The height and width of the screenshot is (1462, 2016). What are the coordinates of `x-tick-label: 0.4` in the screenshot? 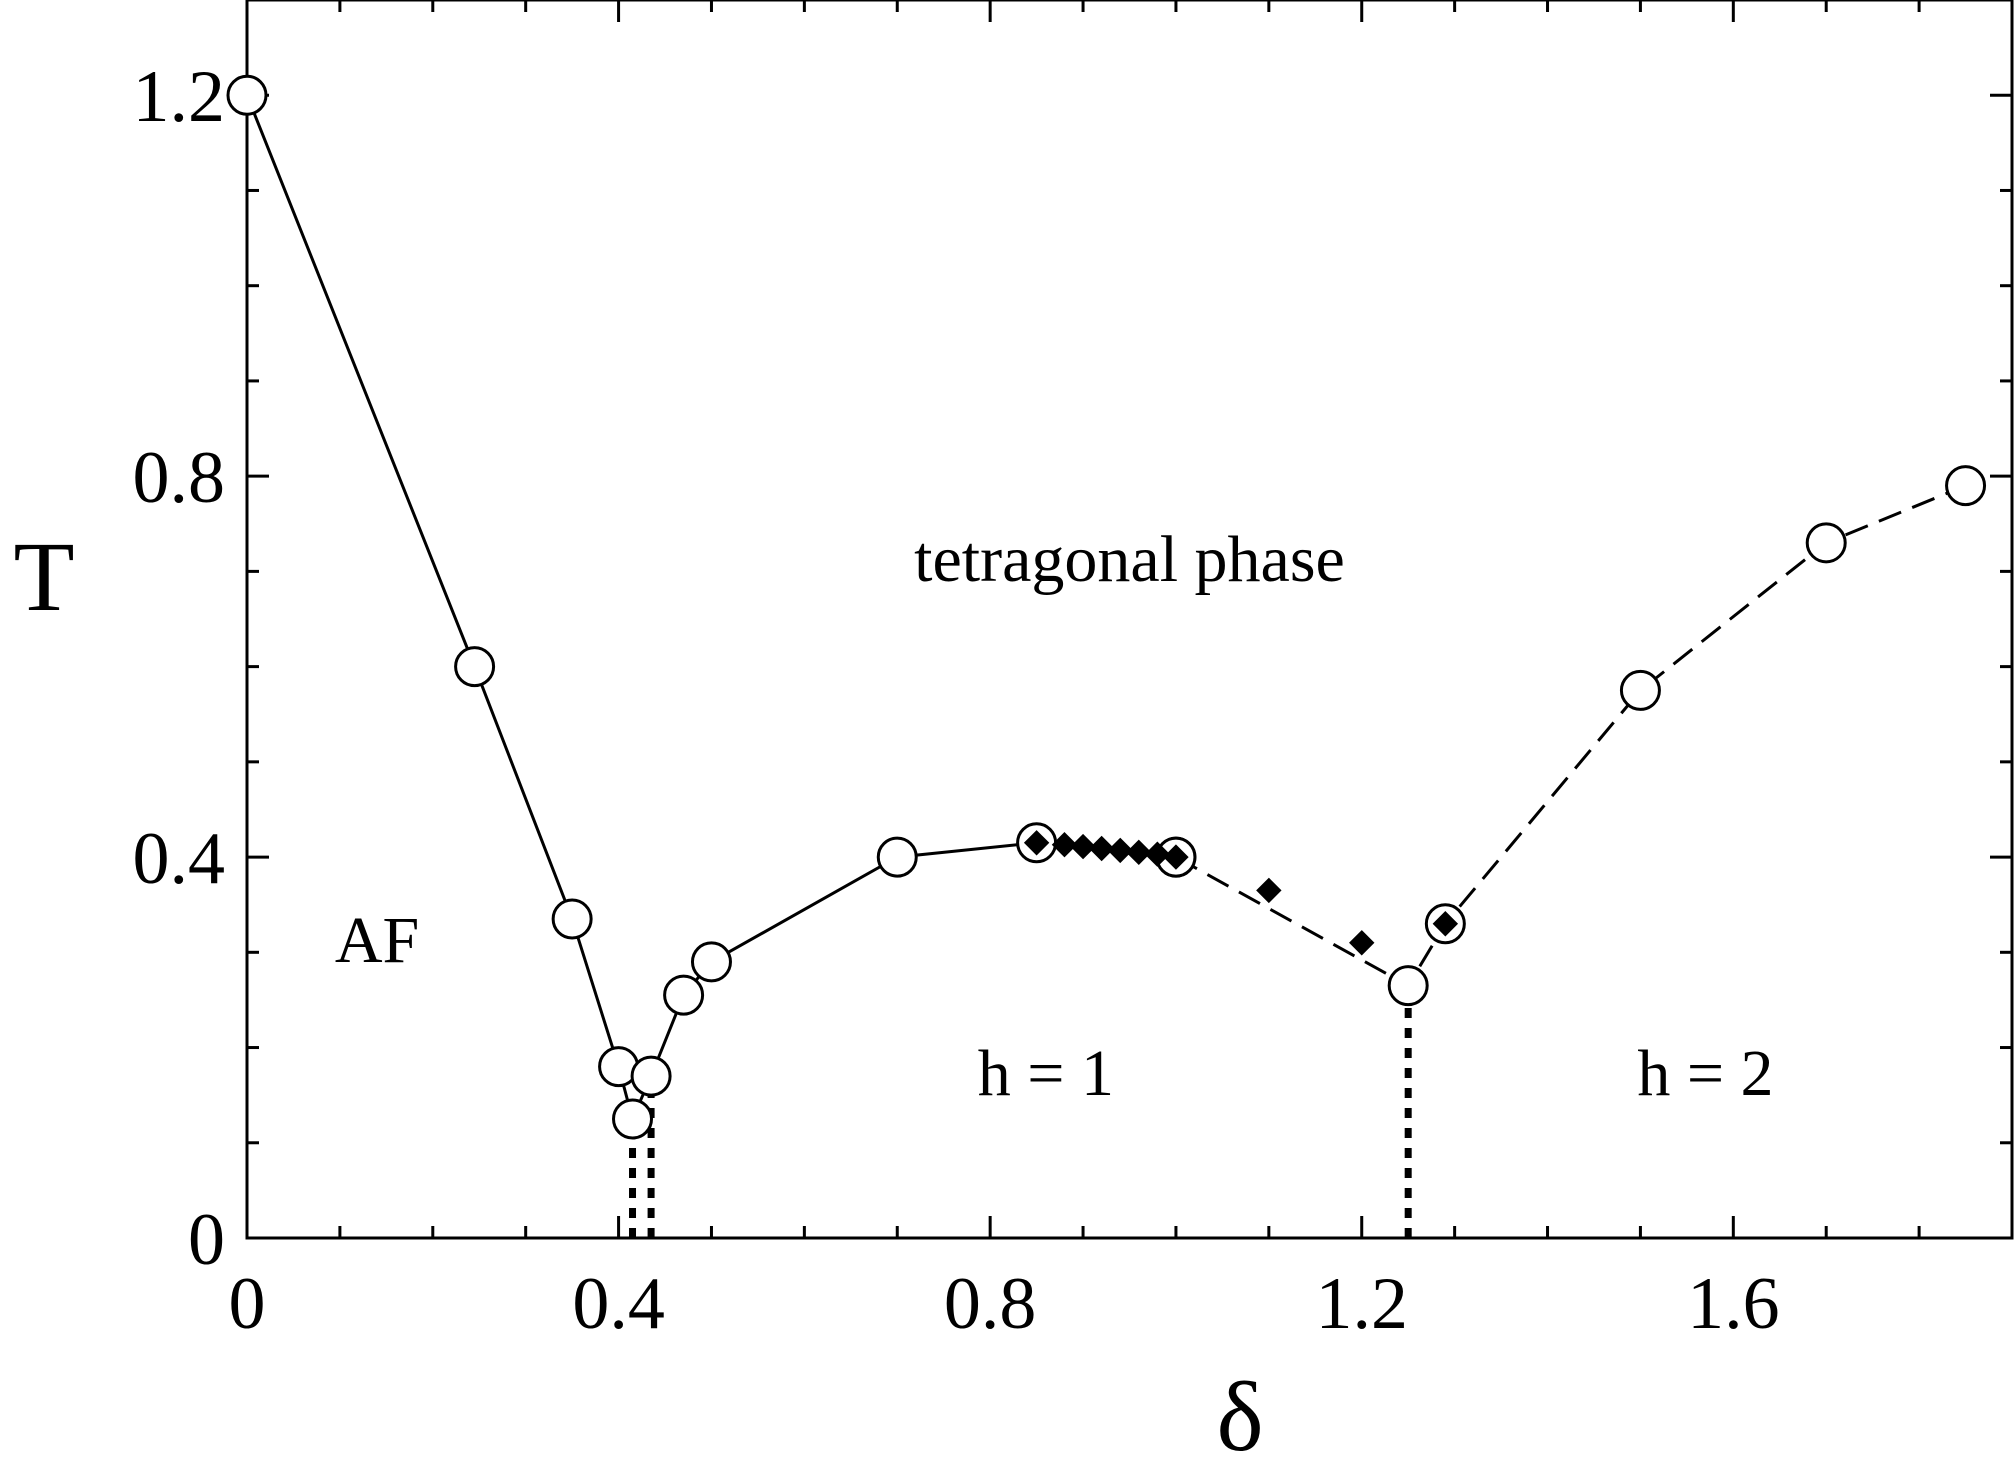 It's located at (618, 1304).